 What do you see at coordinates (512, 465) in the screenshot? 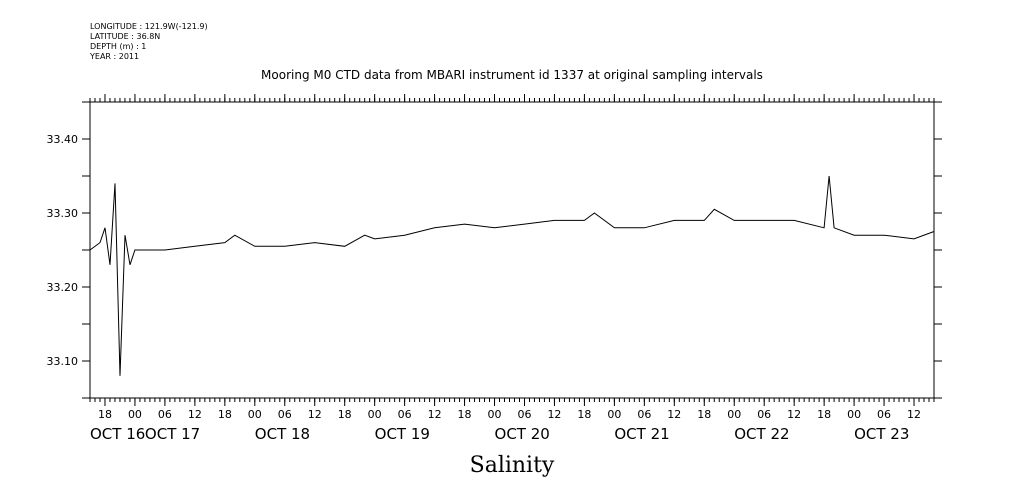
I see `x-axis-label: Salinity` at bounding box center [512, 465].